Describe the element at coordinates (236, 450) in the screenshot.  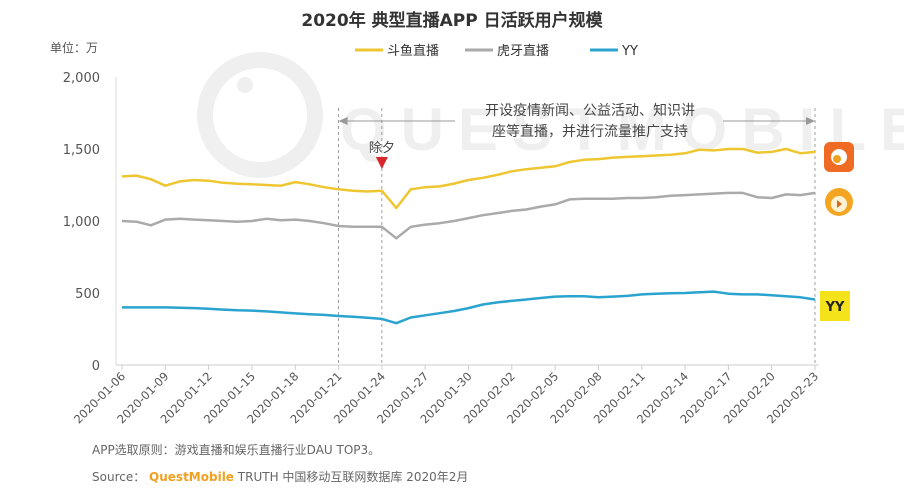
I see `footer-note: APP选取原则：游戏直播和娱乐直播行业DAU TOP3。` at that location.